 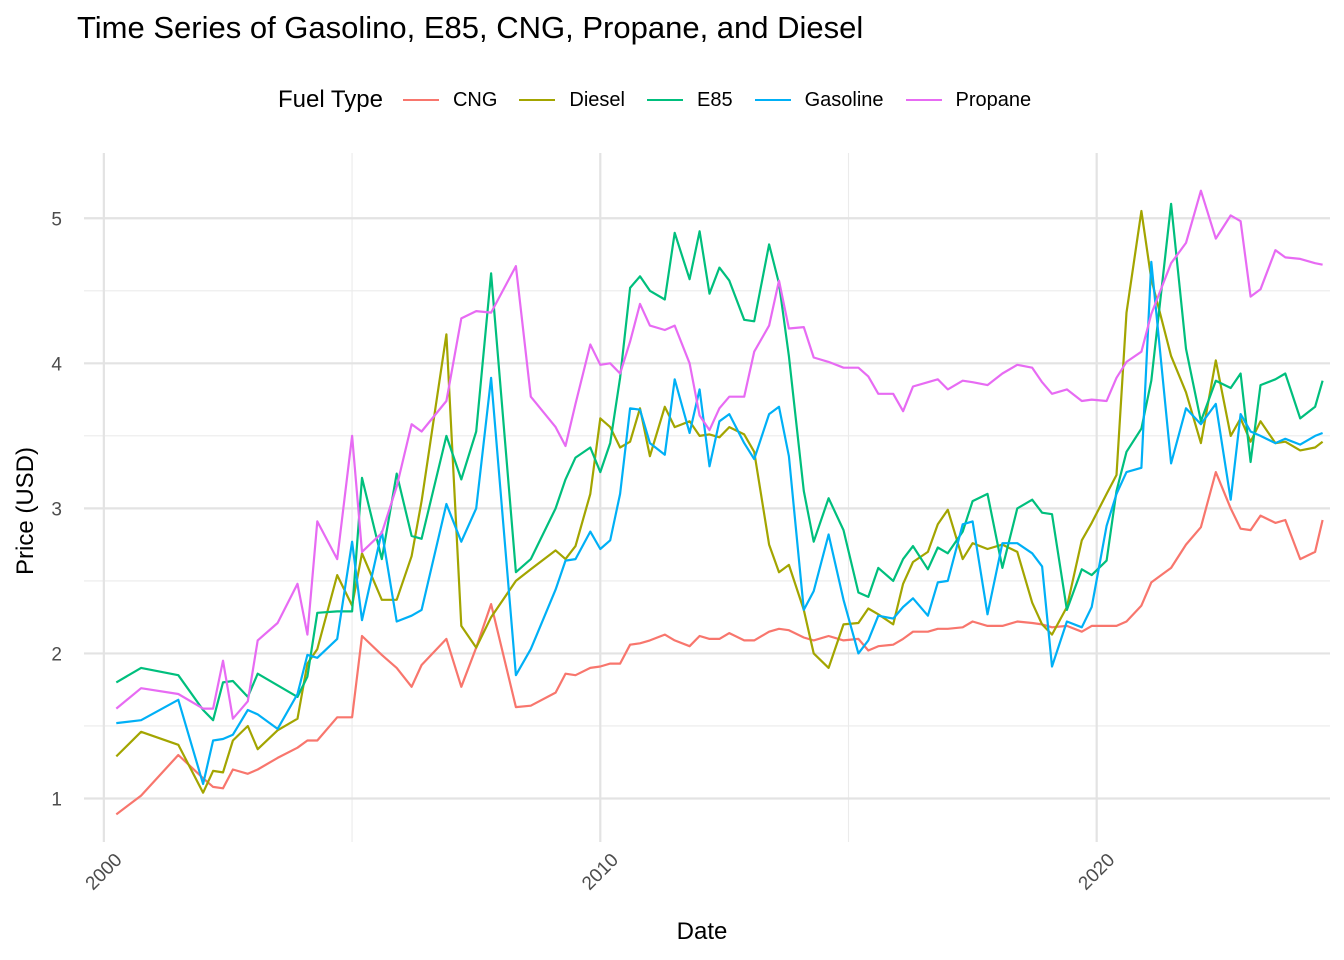 I want to click on legend-label-diesel: Diesel, so click(x=597, y=99).